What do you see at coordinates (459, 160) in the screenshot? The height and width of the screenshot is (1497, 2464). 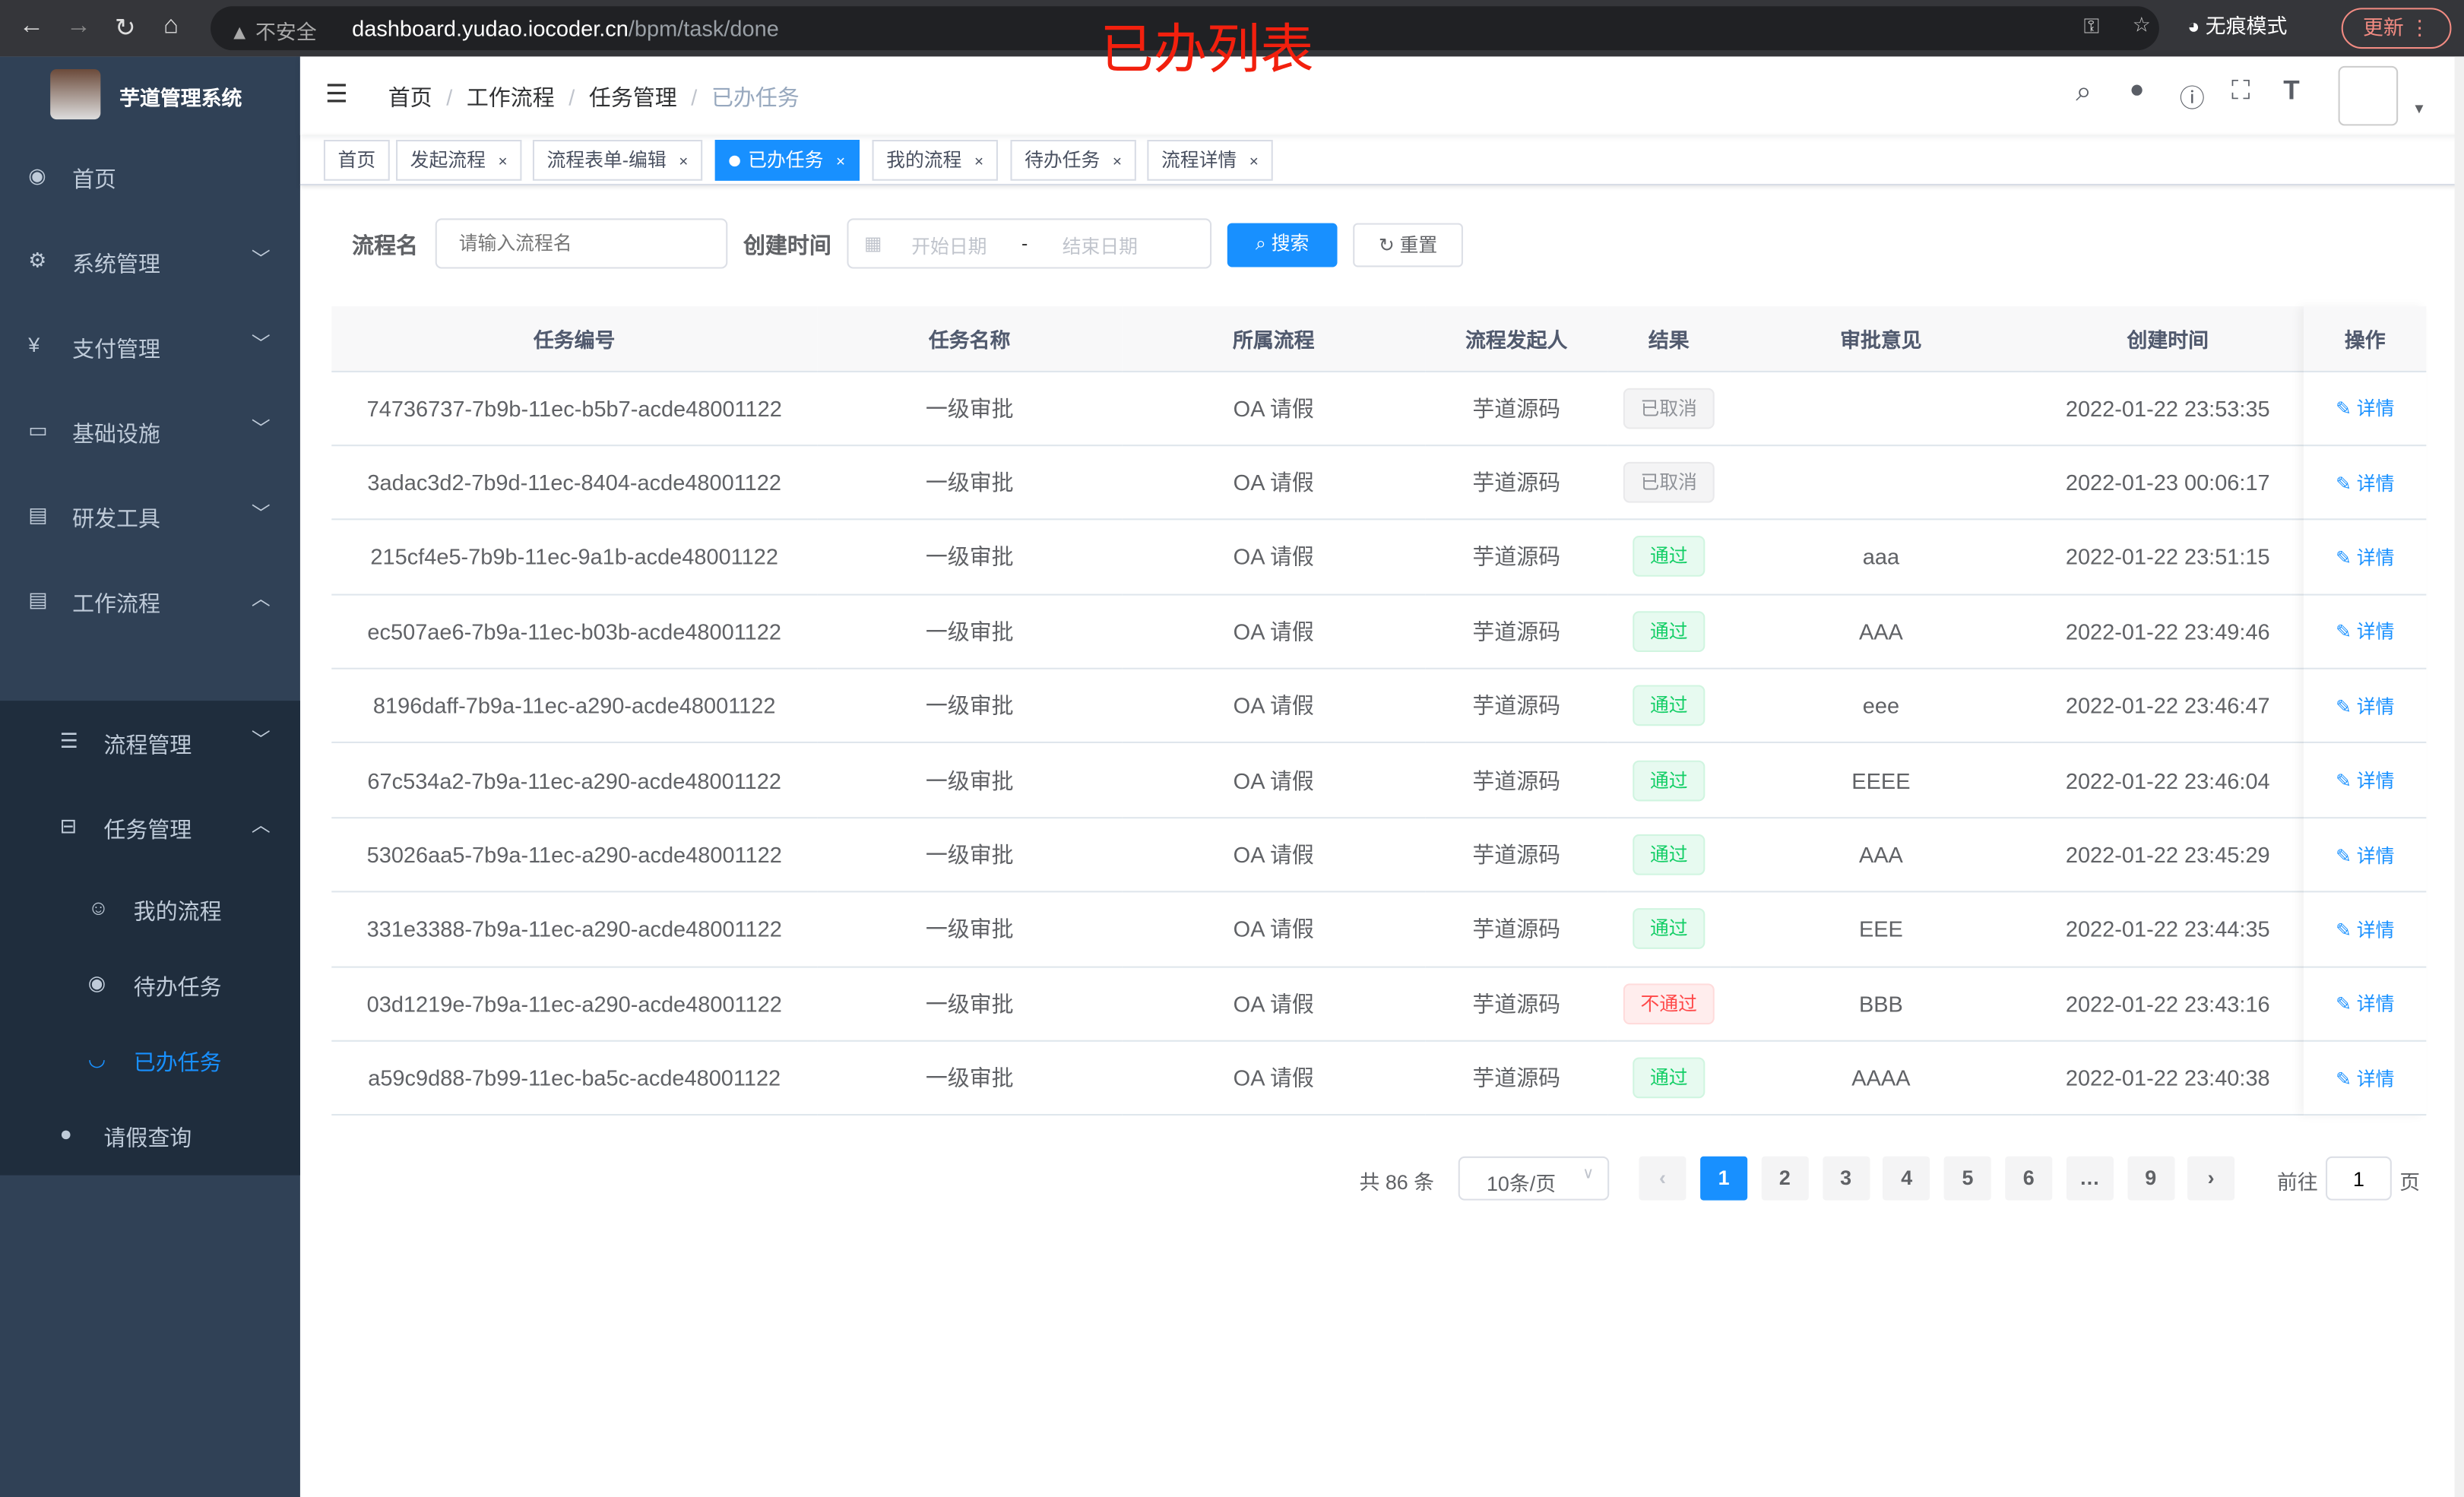 I see `tag-item: 发起流程 ×` at bounding box center [459, 160].